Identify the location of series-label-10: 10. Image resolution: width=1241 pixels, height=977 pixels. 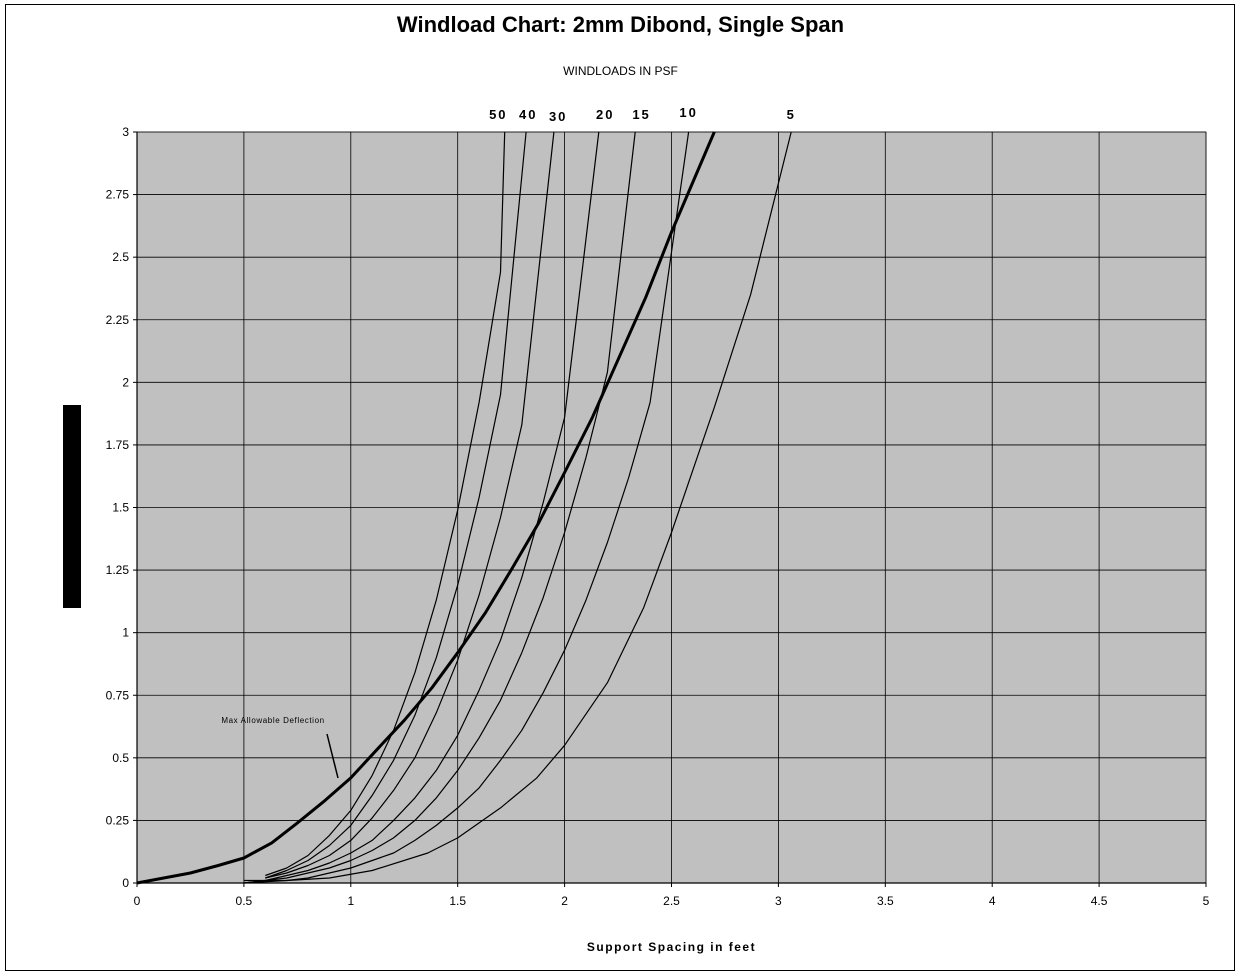
(688, 112).